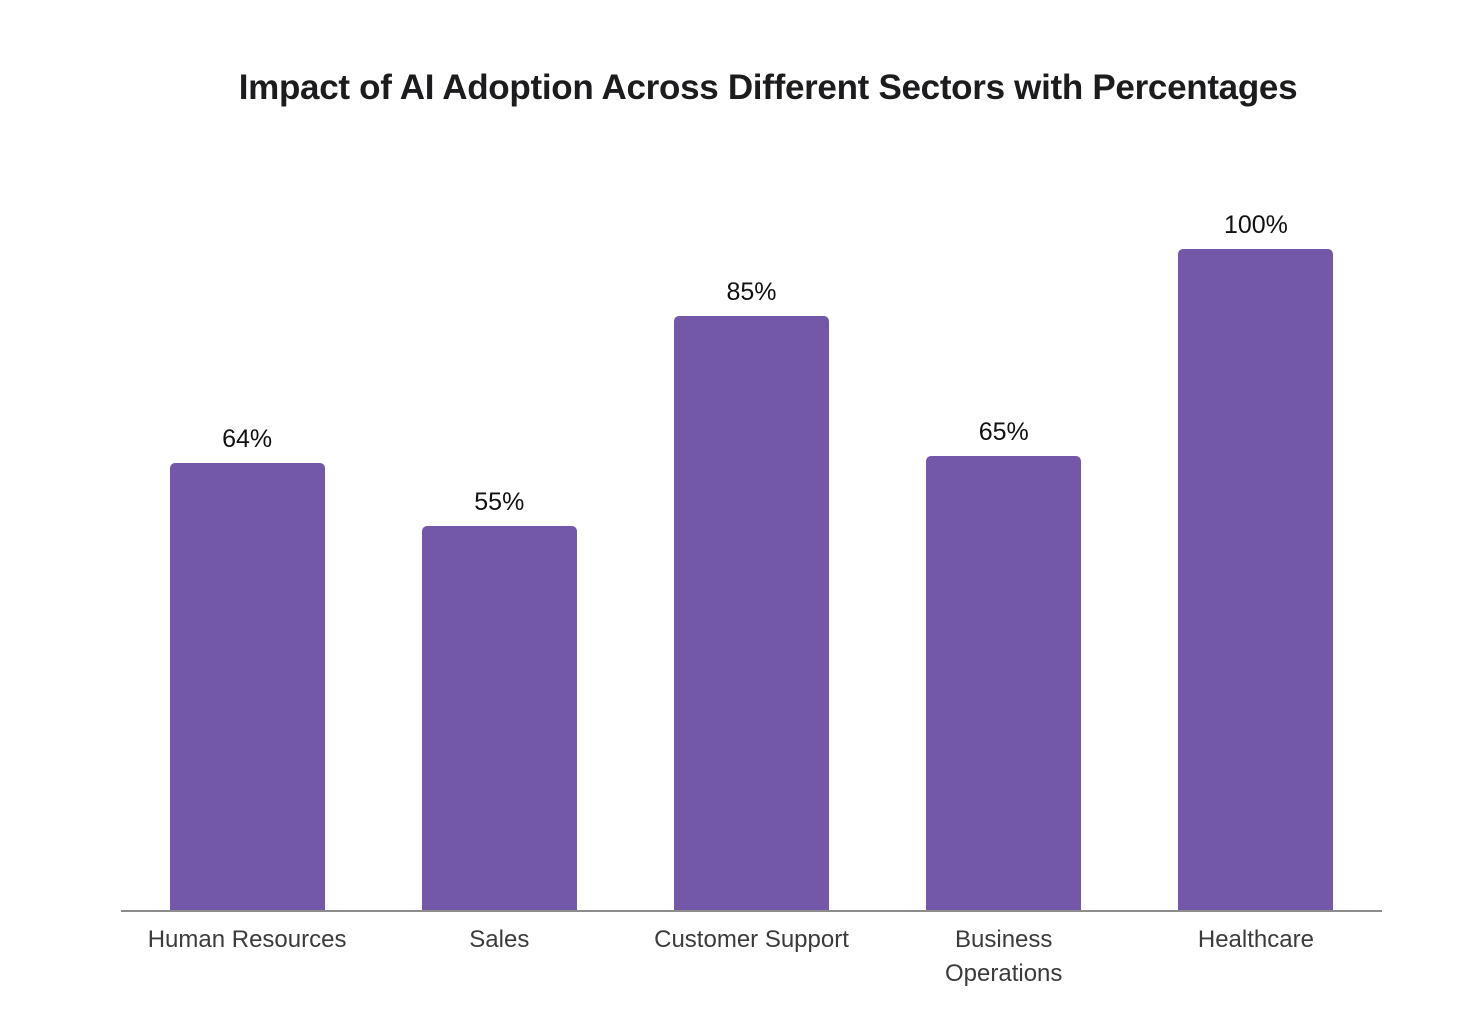 The width and height of the screenshot is (1462, 1026). I want to click on x-tick-label: Human Resources, so click(247, 939).